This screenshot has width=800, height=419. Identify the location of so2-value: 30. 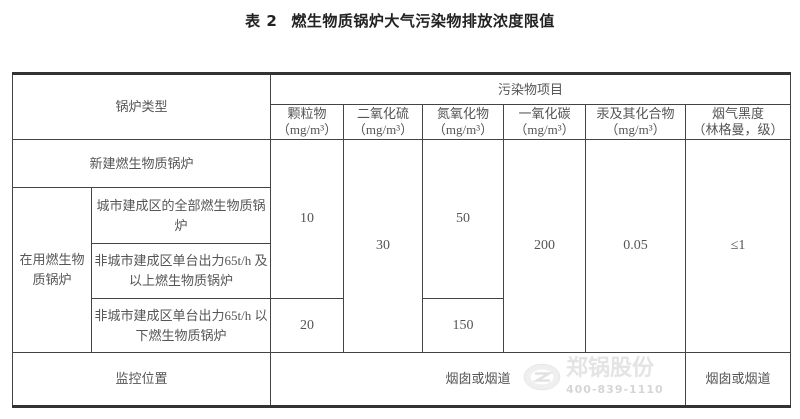
(383, 246).